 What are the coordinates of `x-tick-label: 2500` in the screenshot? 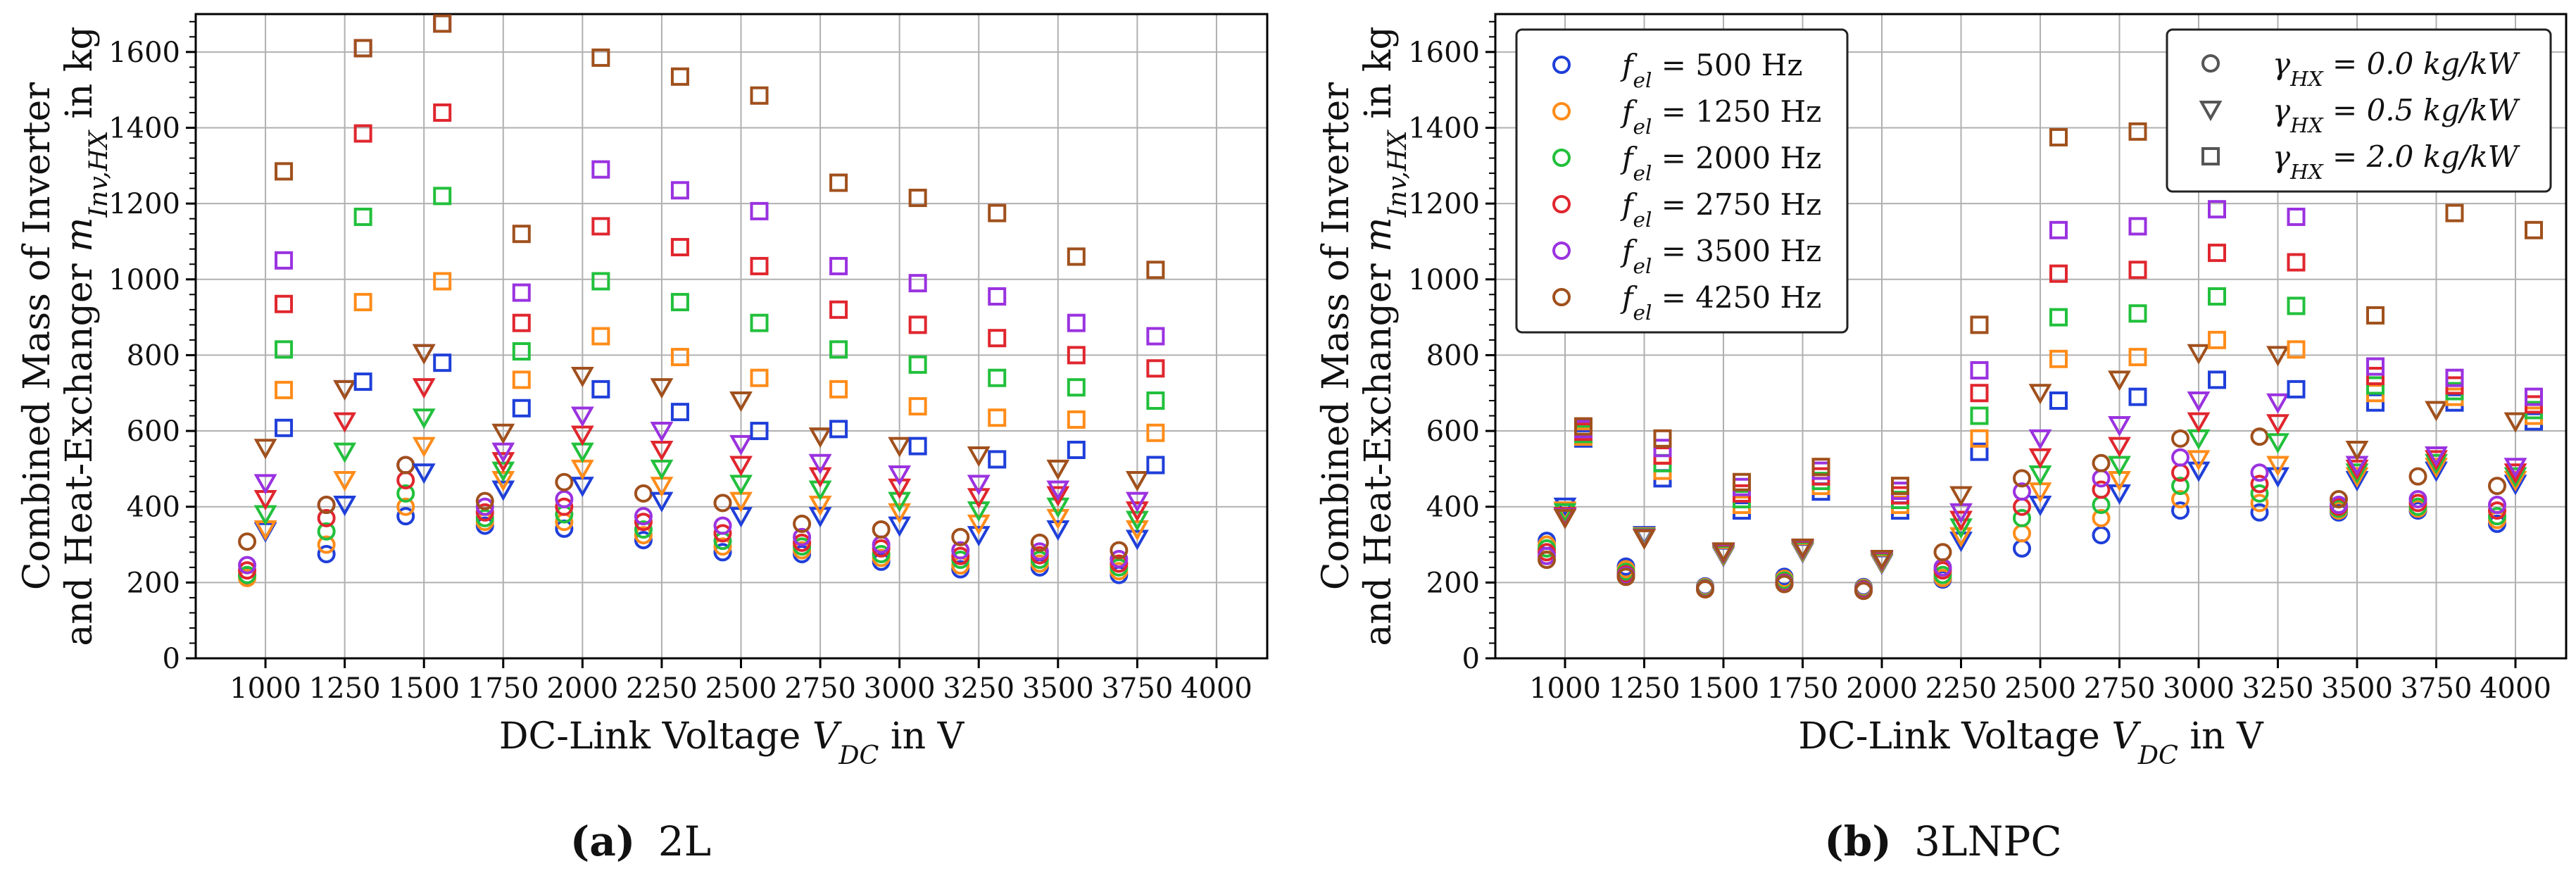 It's located at (741, 688).